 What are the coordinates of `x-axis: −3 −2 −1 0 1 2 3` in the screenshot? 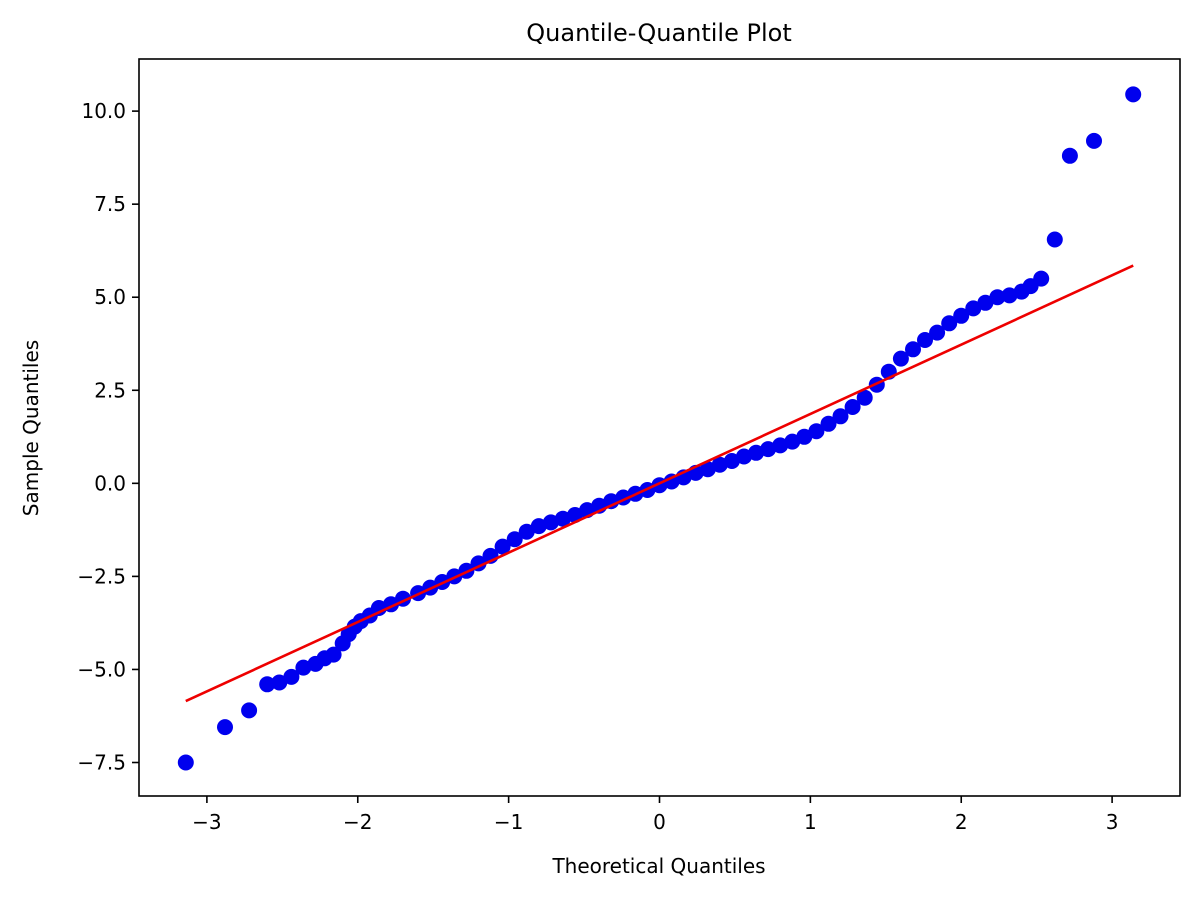 It's located at (655, 815).